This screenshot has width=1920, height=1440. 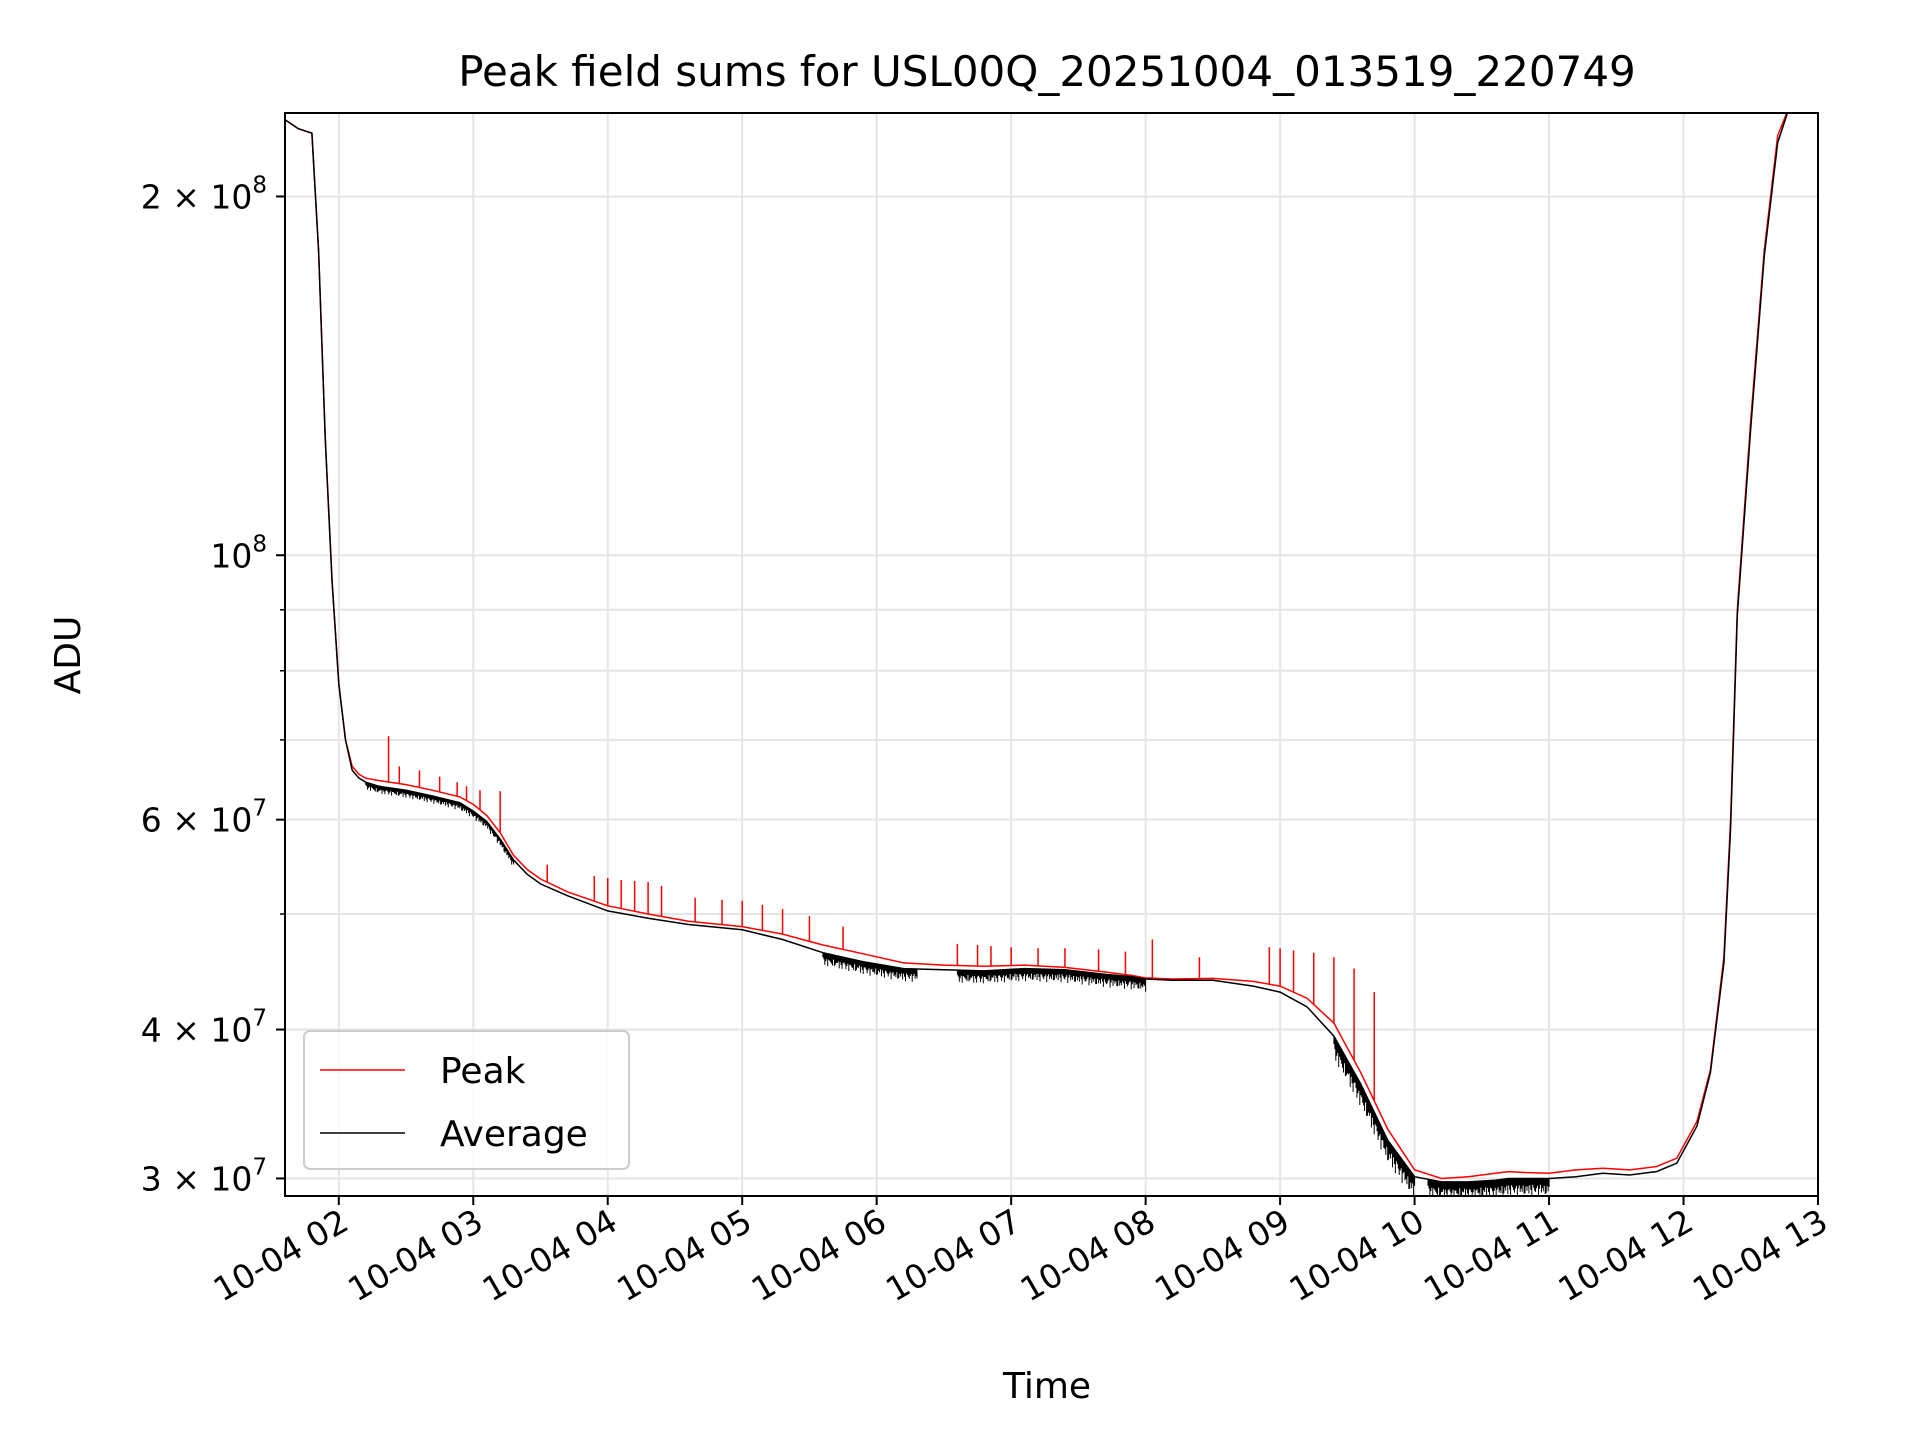 What do you see at coordinates (68, 655) in the screenshot?
I see `y-axis-label: ADU` at bounding box center [68, 655].